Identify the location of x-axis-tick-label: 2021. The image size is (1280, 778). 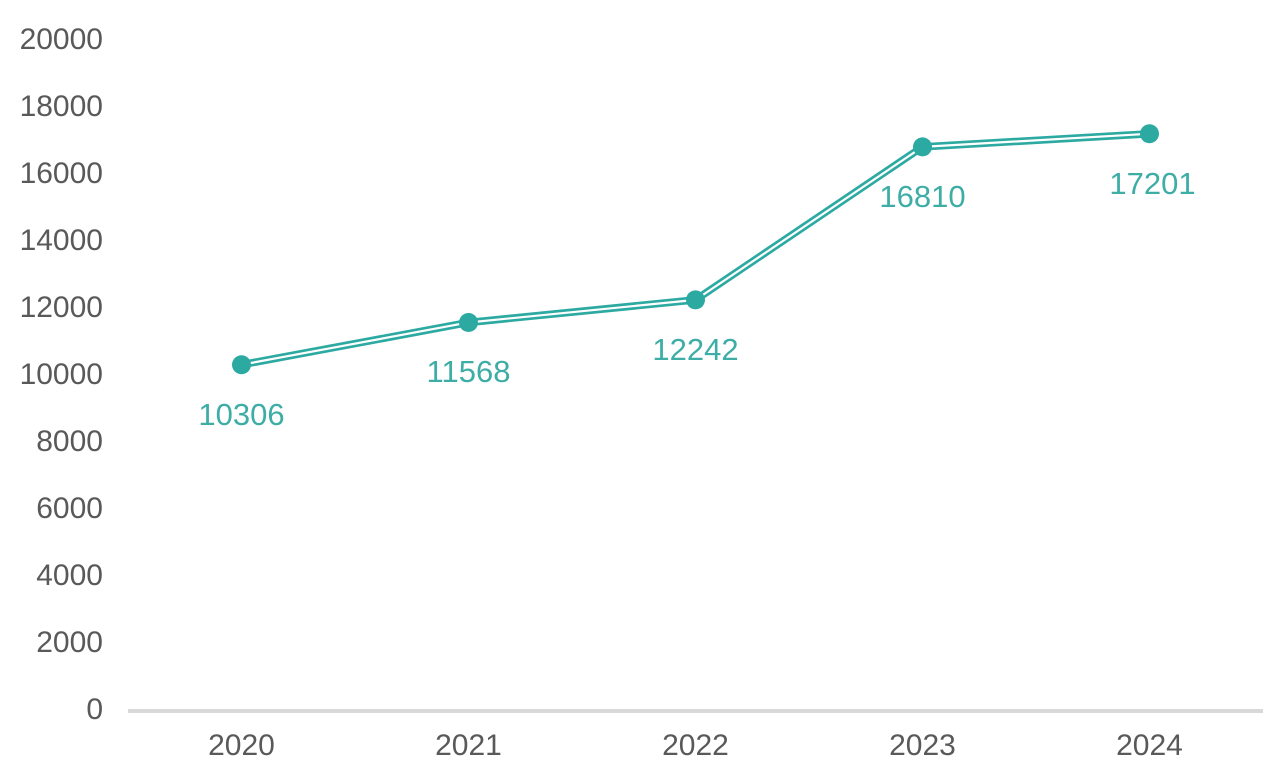
(468, 745).